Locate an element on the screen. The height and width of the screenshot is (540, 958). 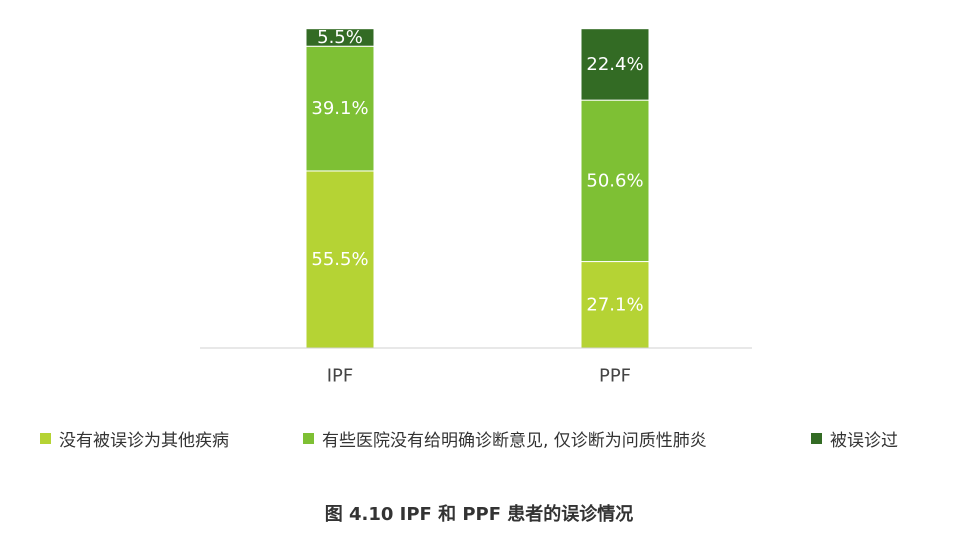
data-label-ipf-series-1: 39.1% is located at coordinates (339, 108).